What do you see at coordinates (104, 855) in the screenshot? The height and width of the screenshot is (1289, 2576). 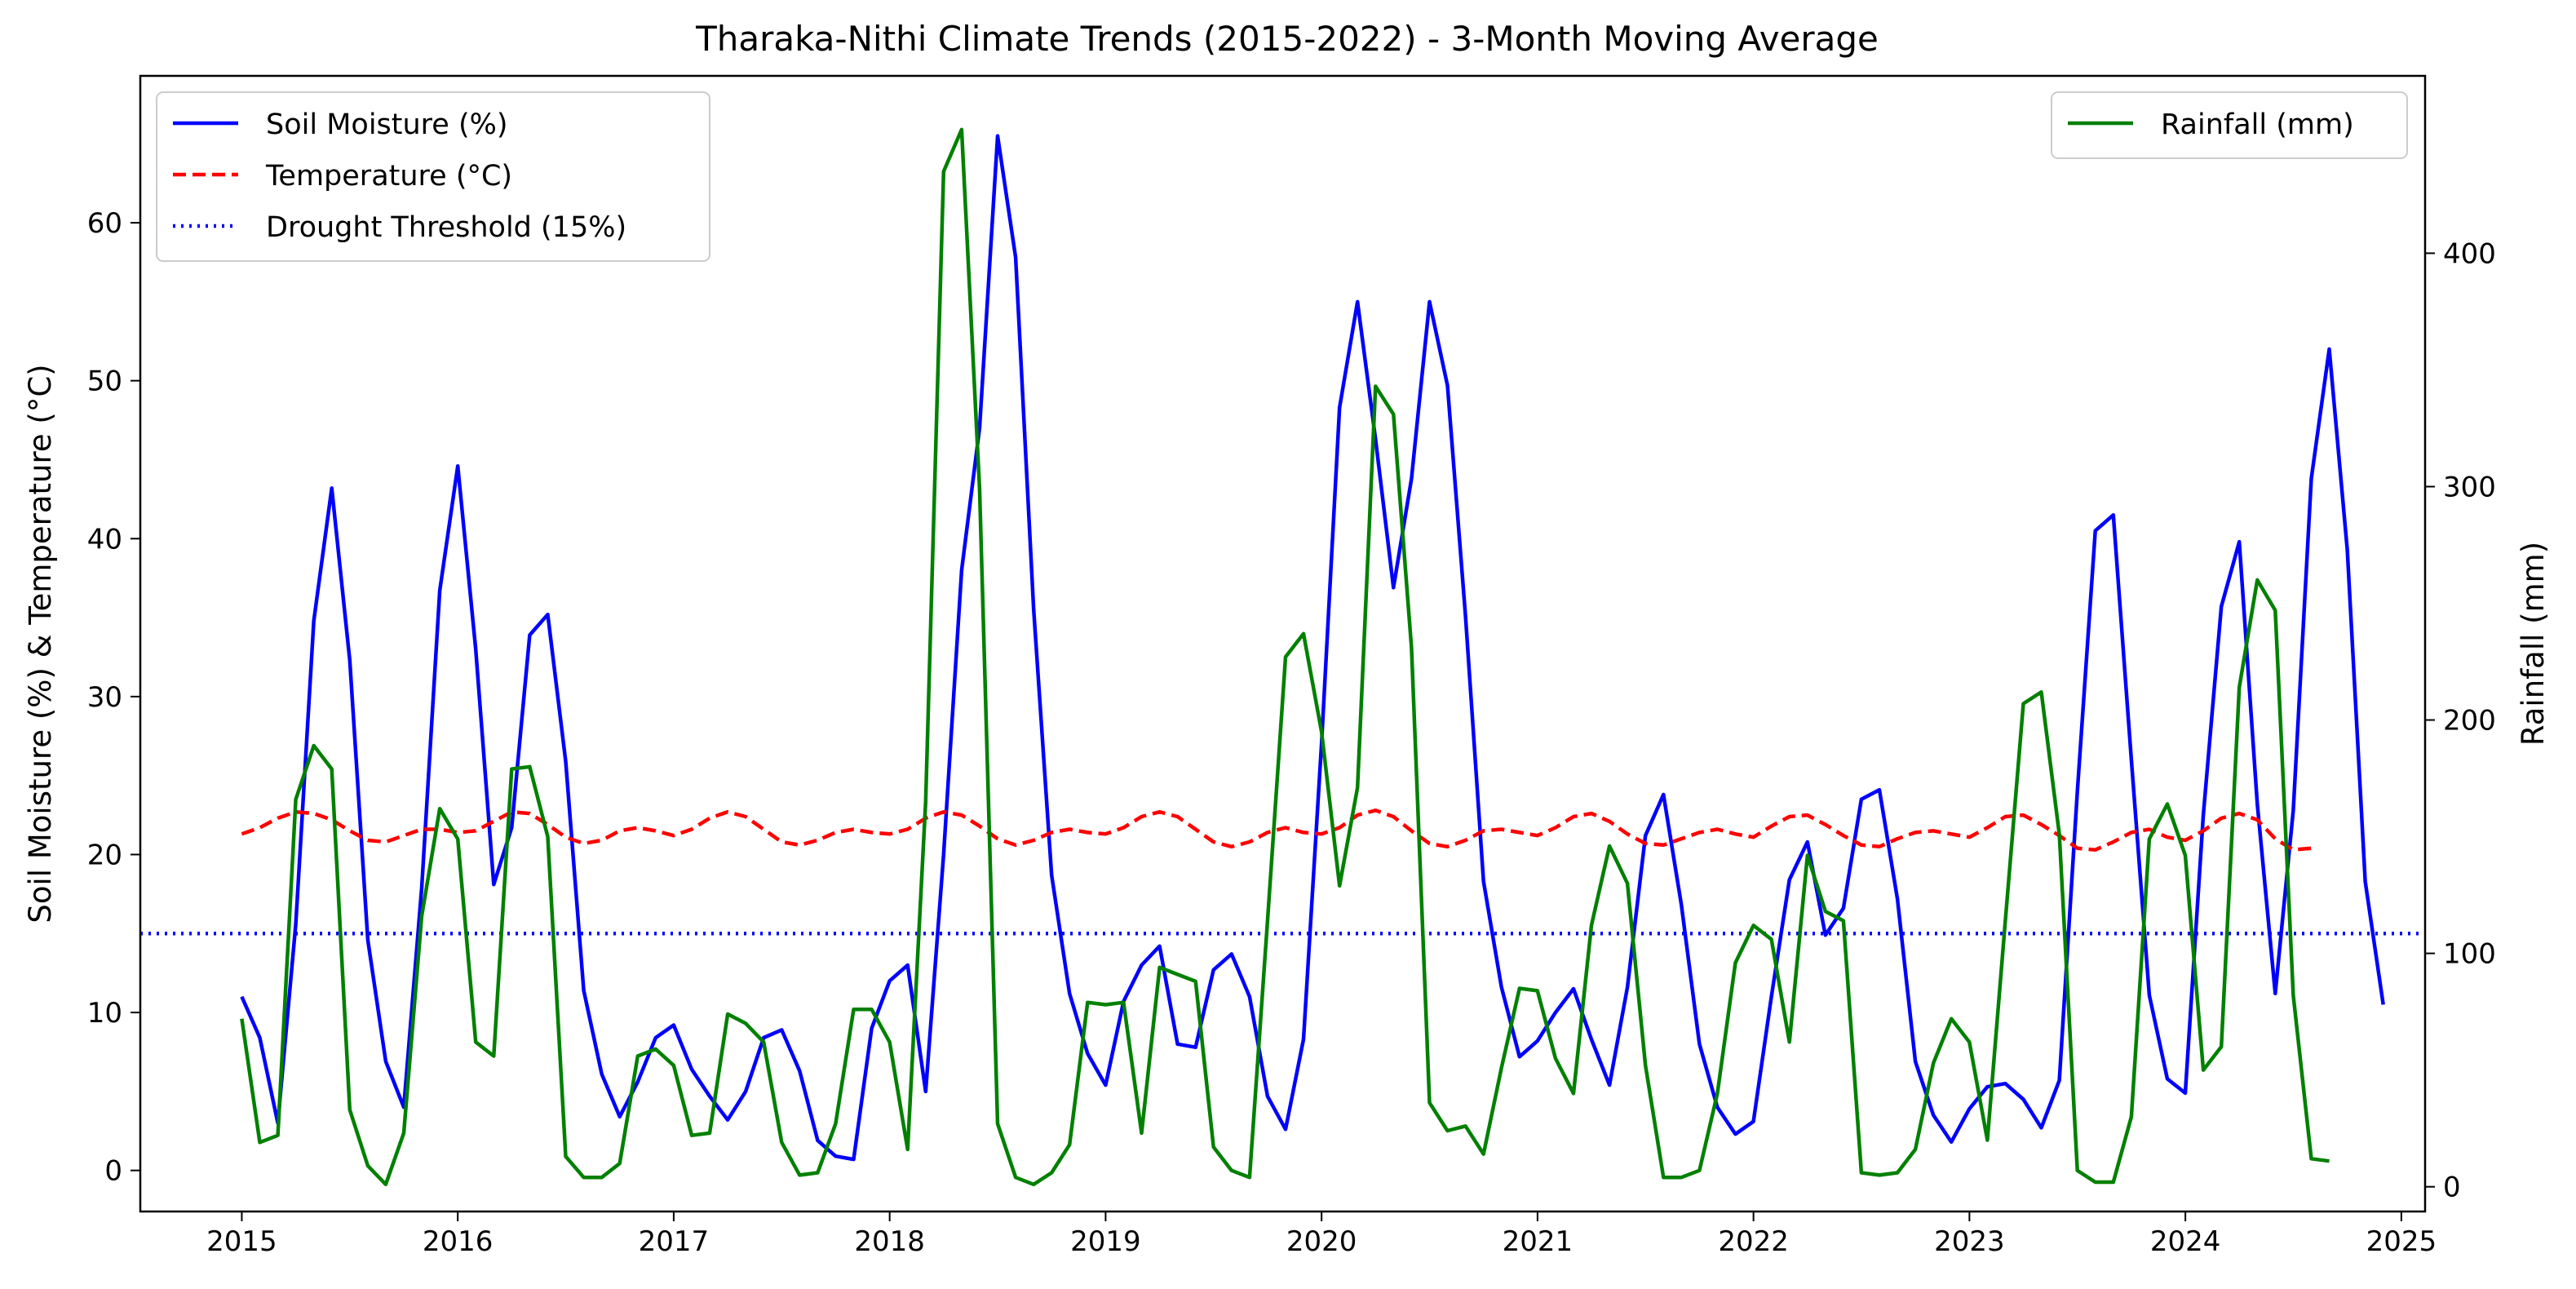 I see `y-left-tick-label: 20` at bounding box center [104, 855].